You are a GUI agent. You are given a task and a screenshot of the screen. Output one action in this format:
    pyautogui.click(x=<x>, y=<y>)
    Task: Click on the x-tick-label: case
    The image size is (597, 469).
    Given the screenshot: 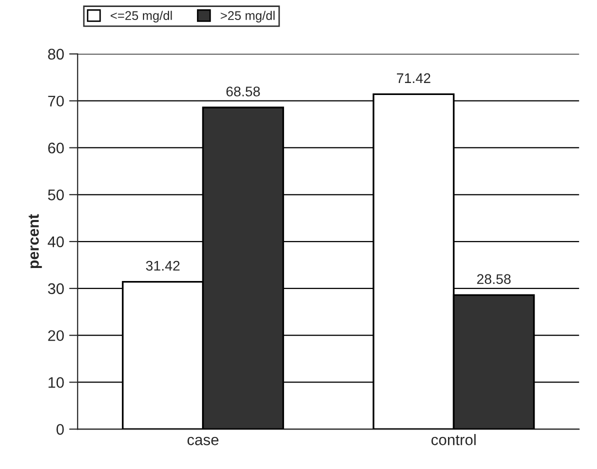 What is the action you would take?
    pyautogui.click(x=202, y=441)
    